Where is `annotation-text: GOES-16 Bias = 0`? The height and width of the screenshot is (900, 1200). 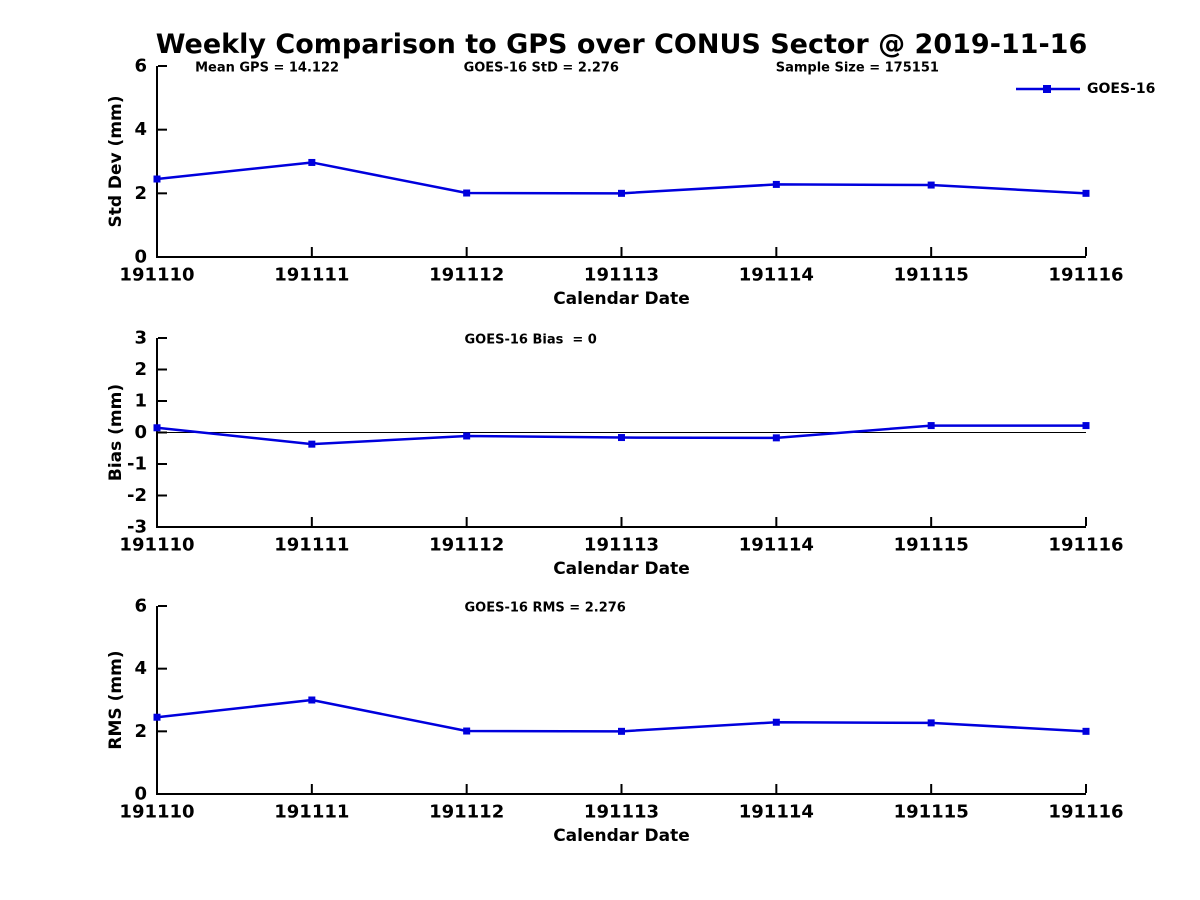
annotation-text: GOES-16 Bias = 0 is located at coordinates (530, 340).